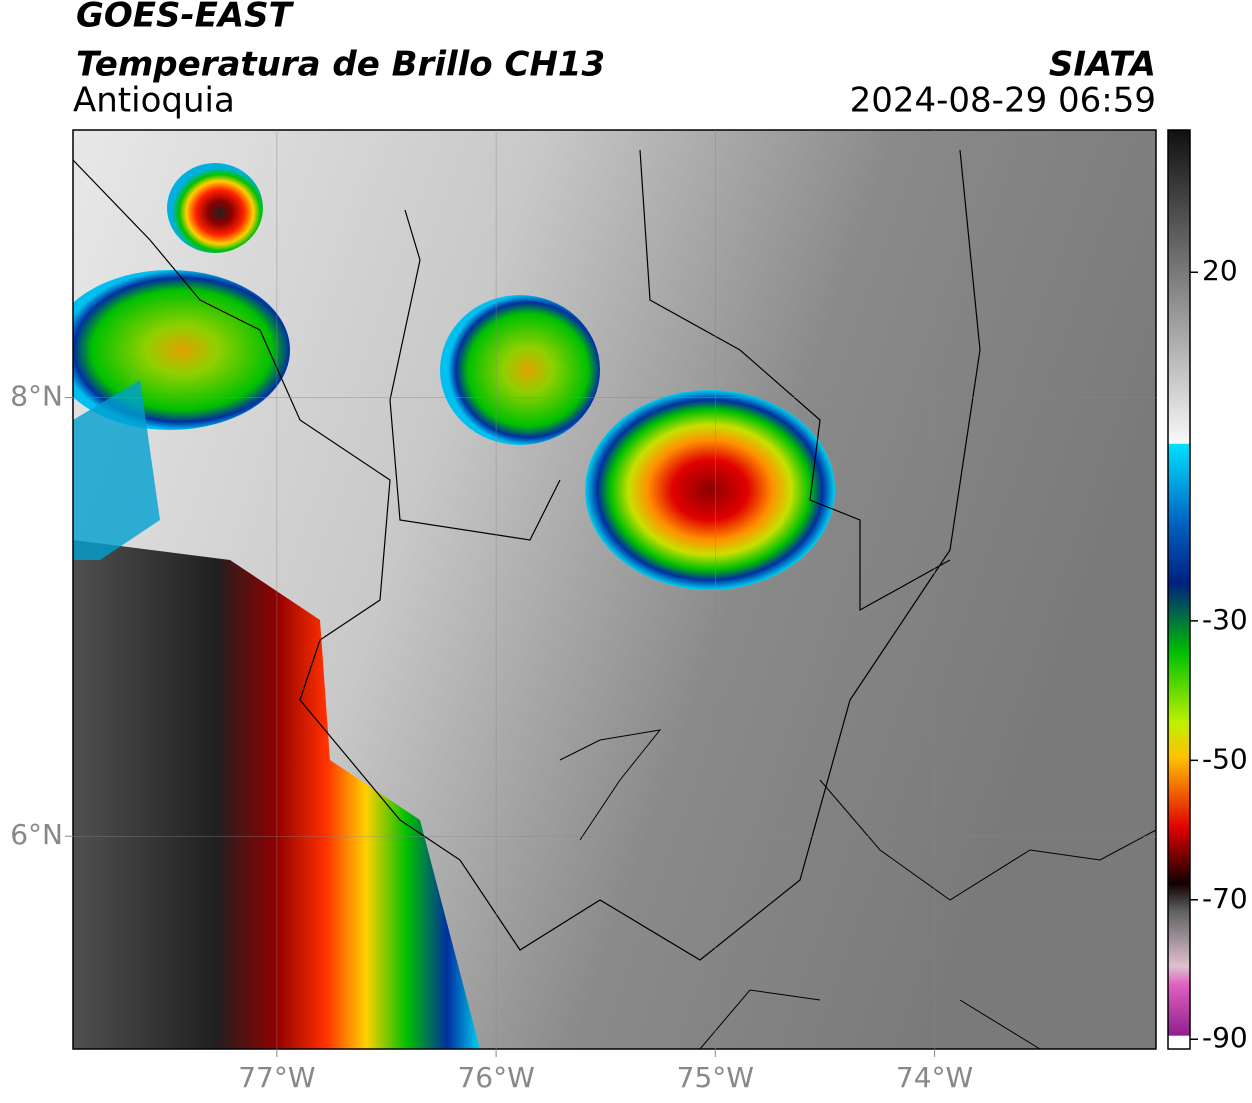 Image resolution: width=1252 pixels, height=1103 pixels. Describe the element at coordinates (1225, 619) in the screenshot. I see `colorbar-tick-label: -30` at that location.